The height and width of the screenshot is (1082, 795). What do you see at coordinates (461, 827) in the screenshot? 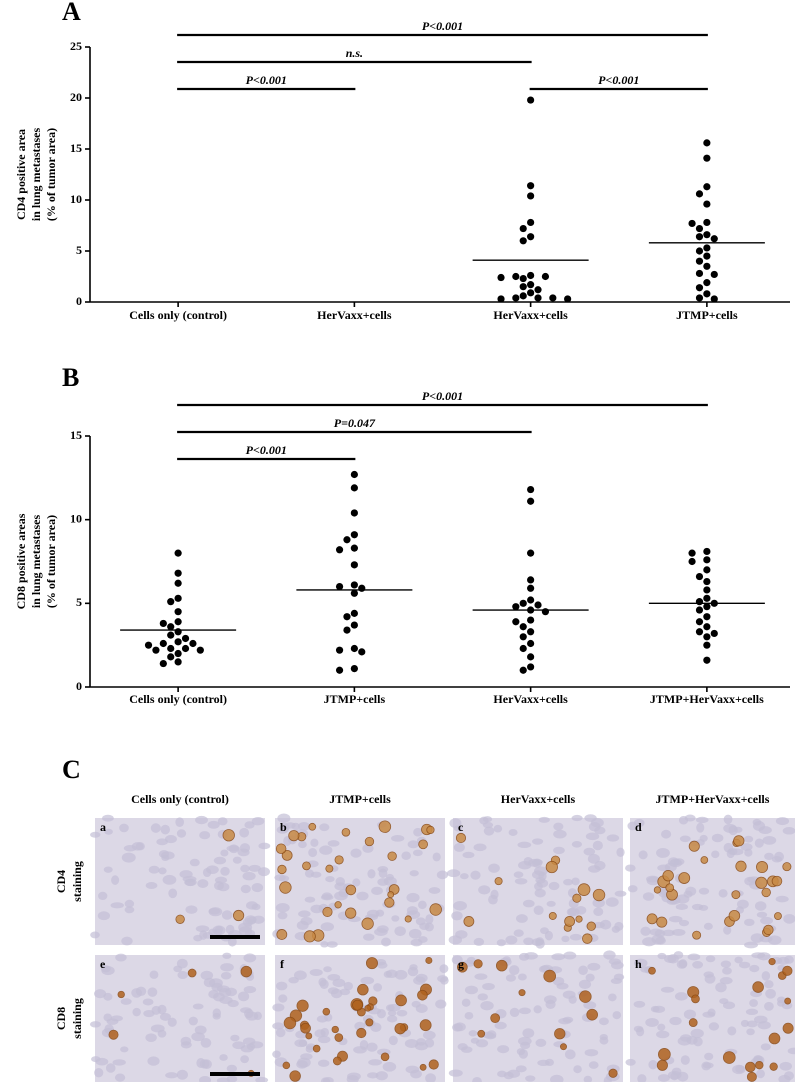
I see `tile-letter: c` at bounding box center [461, 827].